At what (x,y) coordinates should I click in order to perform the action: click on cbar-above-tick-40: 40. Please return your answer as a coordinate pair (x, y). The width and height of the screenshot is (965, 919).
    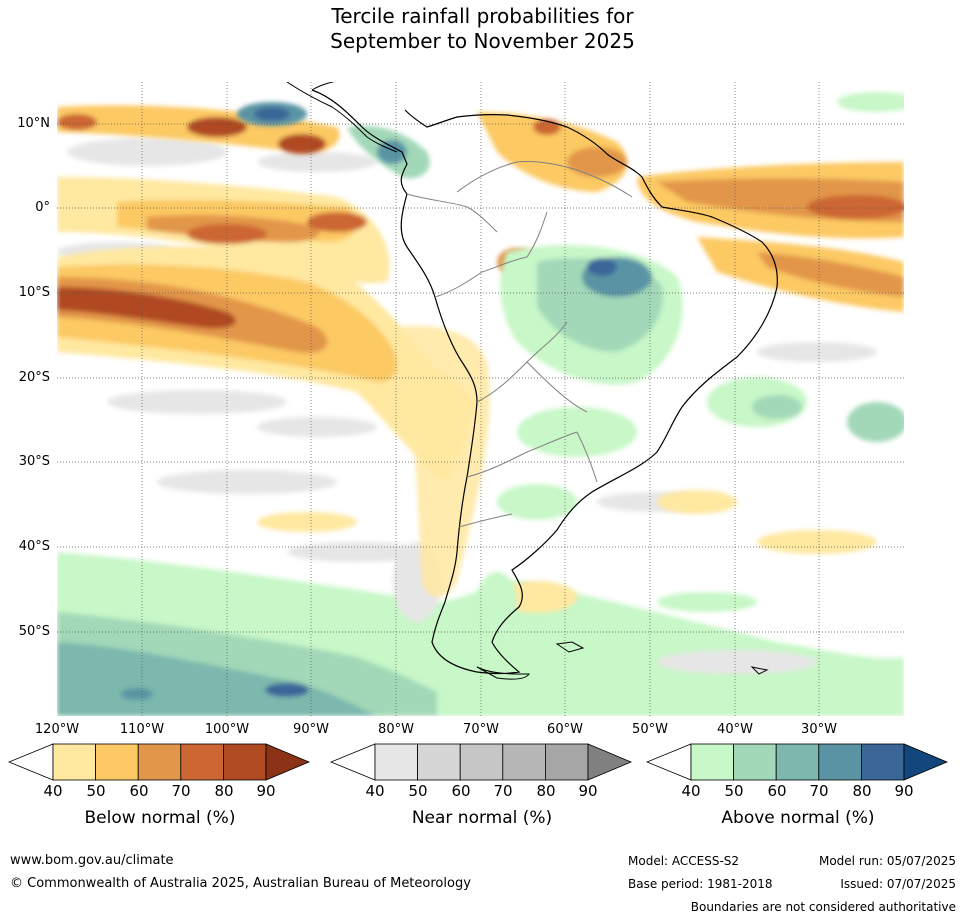
    Looking at the image, I should click on (691, 791).